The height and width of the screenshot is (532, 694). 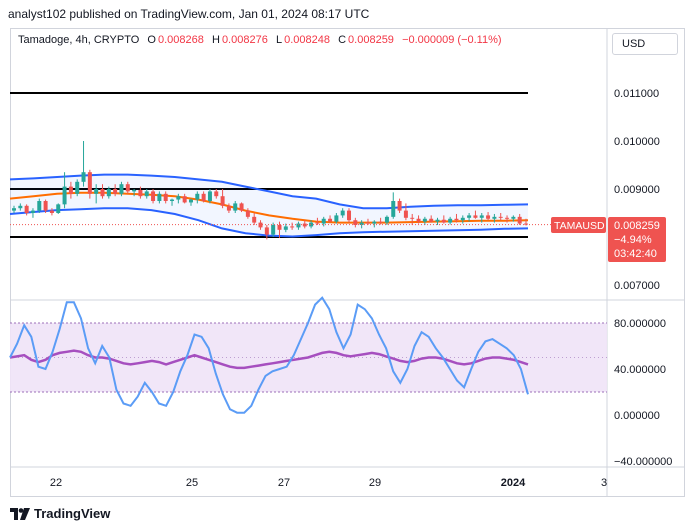 I want to click on high-label: H, so click(x=215, y=40).